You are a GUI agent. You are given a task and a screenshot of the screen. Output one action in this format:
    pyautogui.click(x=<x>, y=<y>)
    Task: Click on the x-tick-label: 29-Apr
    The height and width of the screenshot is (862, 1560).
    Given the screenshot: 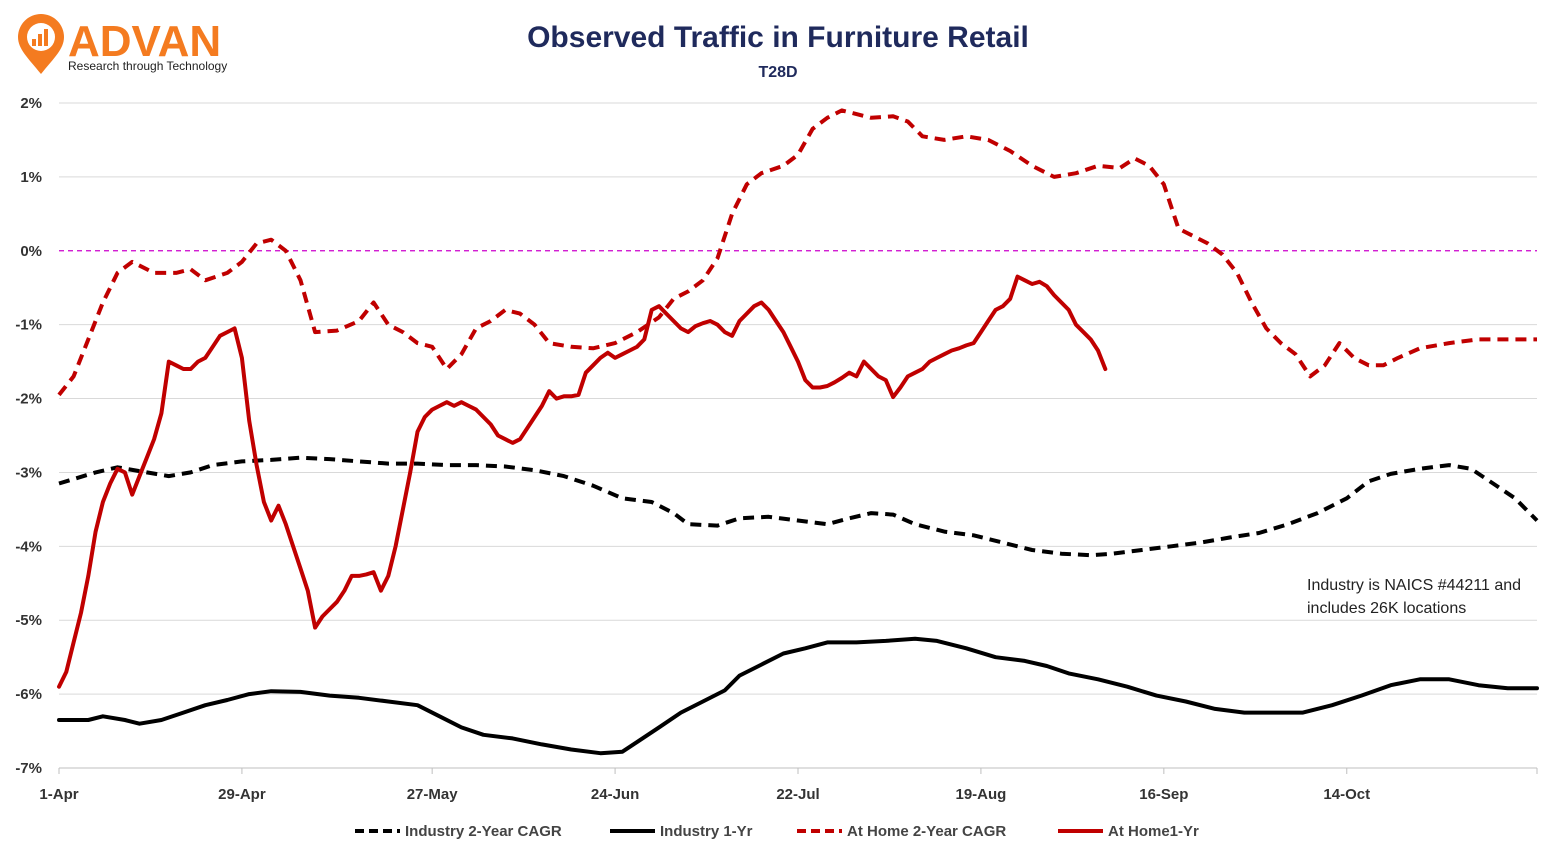 What is the action you would take?
    pyautogui.click(x=242, y=794)
    